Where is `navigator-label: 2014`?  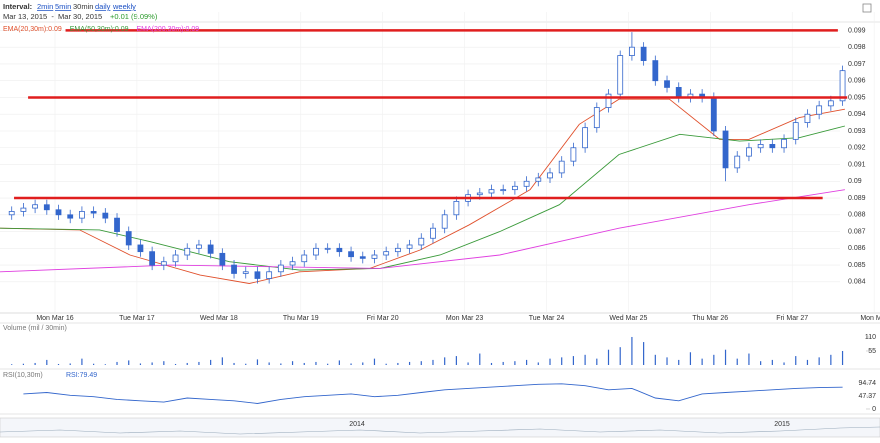
navigator-label: 2014 is located at coordinates (357, 424).